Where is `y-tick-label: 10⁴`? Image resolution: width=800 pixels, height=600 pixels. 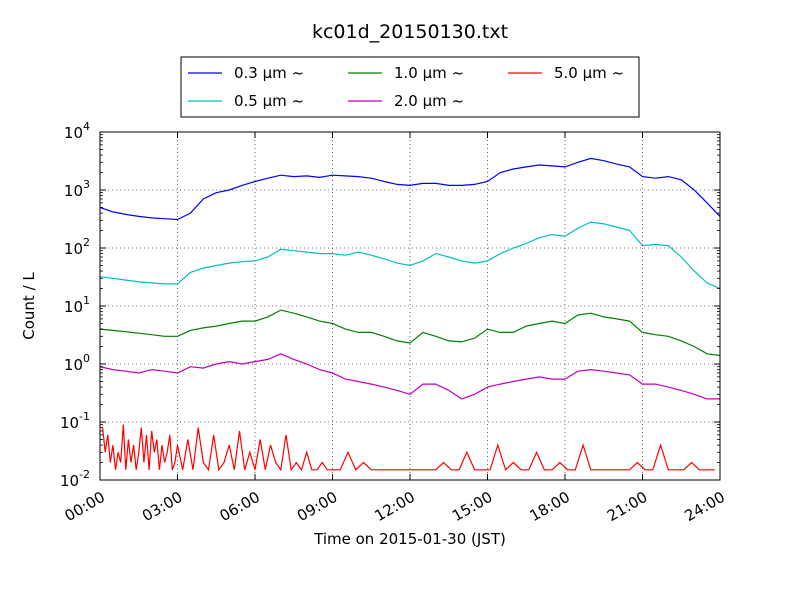
y-tick-label: 10⁴ is located at coordinates (77, 131).